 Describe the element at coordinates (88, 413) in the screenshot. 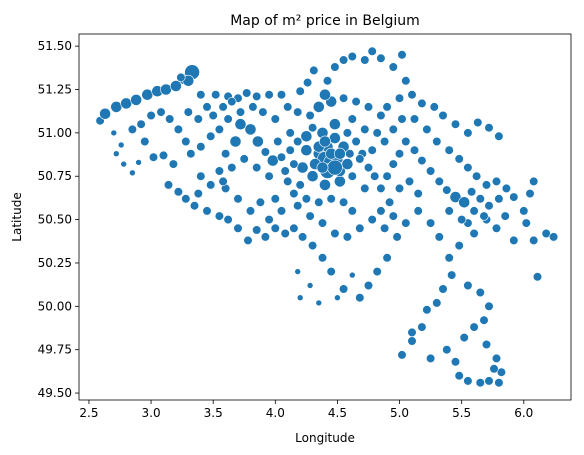

I see `x-tick-label: 2.5` at that location.